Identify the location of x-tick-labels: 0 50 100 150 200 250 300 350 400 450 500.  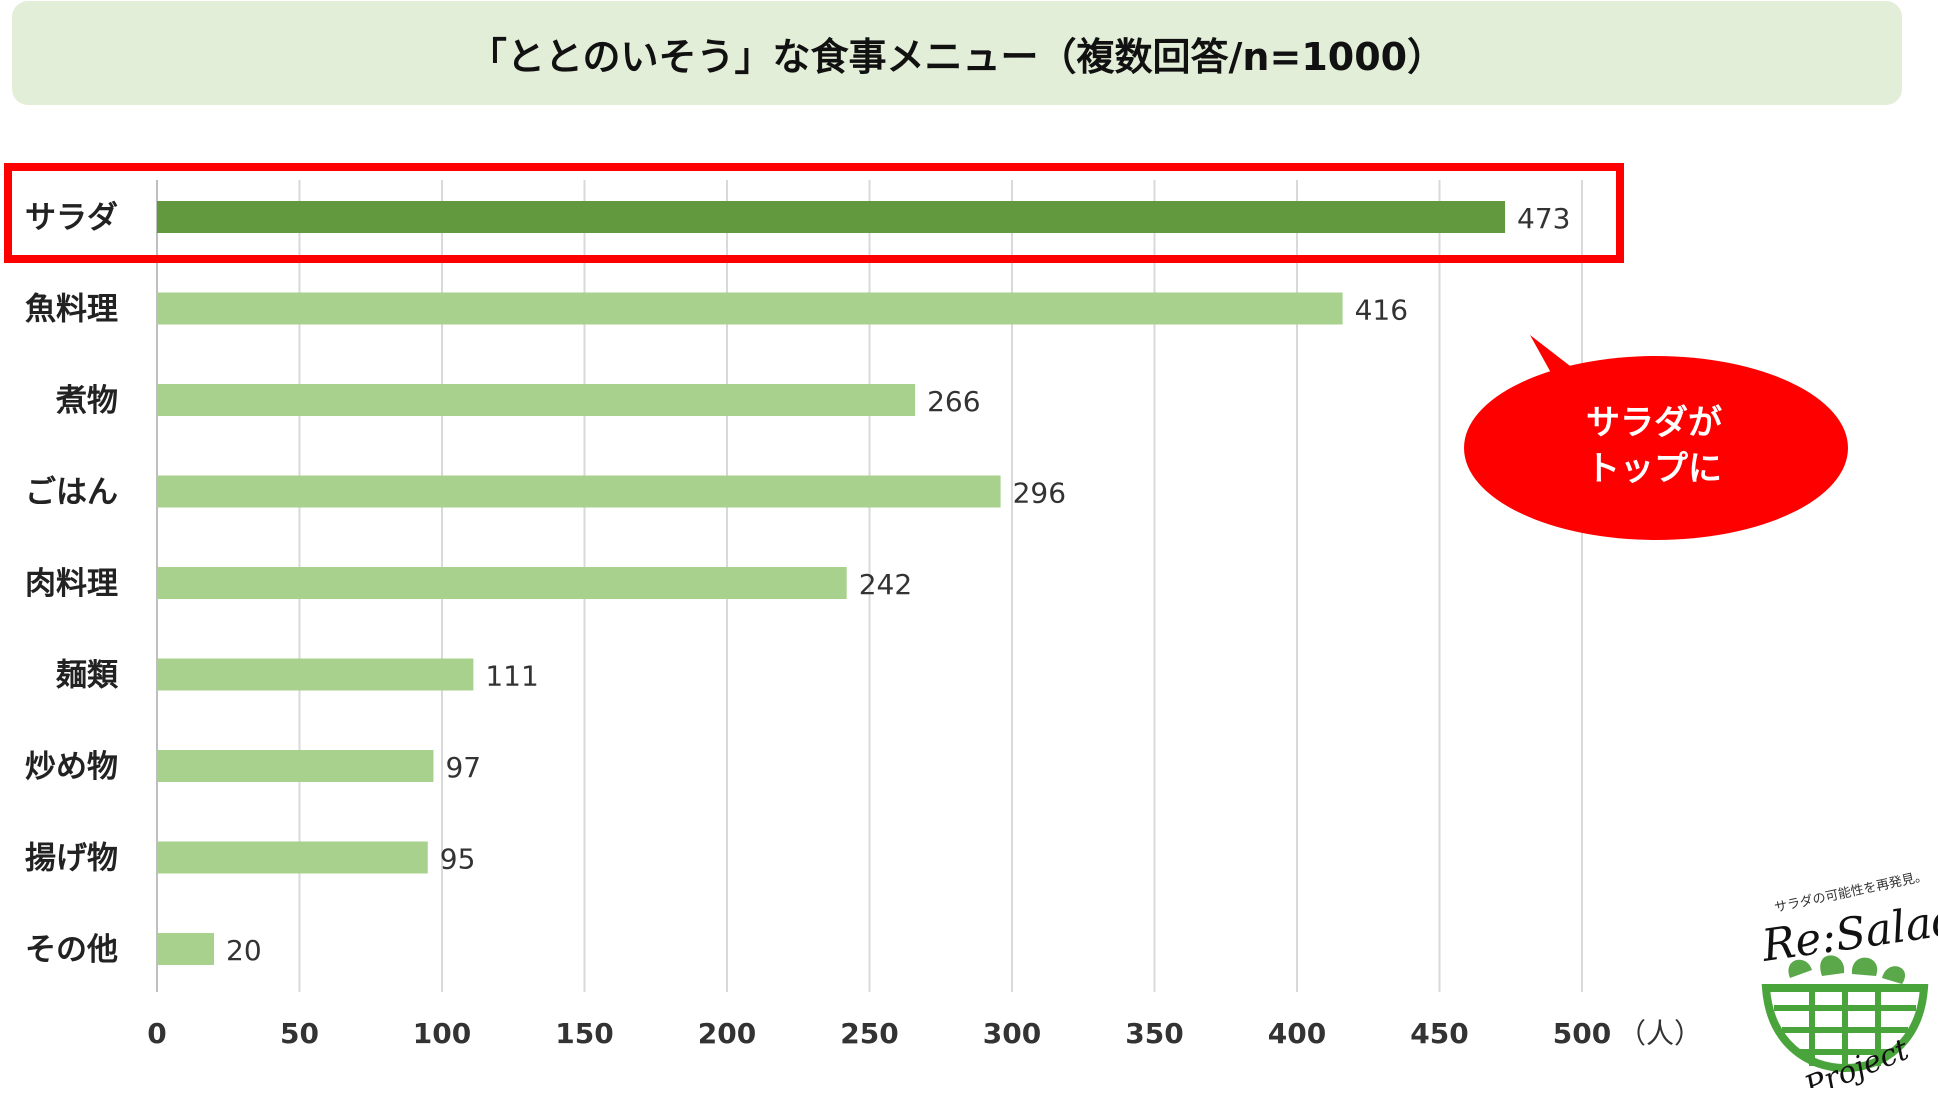
(879, 1033).